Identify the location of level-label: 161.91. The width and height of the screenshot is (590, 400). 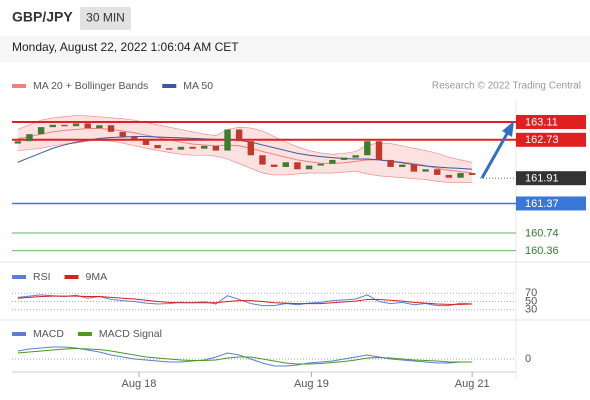
(542, 179).